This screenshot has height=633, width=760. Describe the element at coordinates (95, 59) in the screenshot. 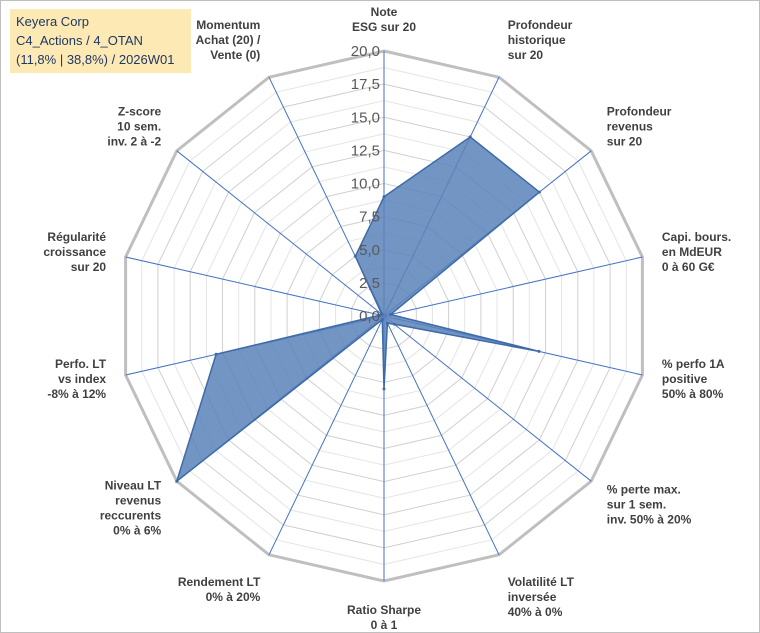

I see `score-summary: (11,8% | 38,8%) / 2026W01` at that location.